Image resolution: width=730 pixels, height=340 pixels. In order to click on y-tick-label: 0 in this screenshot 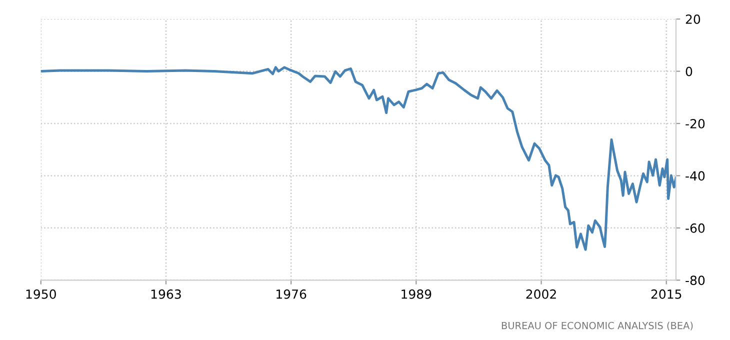, I will do `click(689, 71)`.